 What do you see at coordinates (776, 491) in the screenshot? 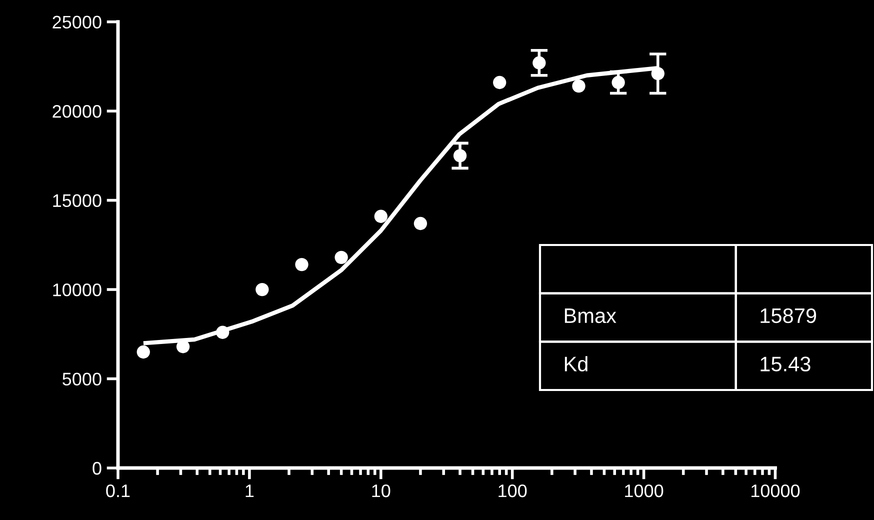
I see `x-tick-label: 10000` at bounding box center [776, 491].